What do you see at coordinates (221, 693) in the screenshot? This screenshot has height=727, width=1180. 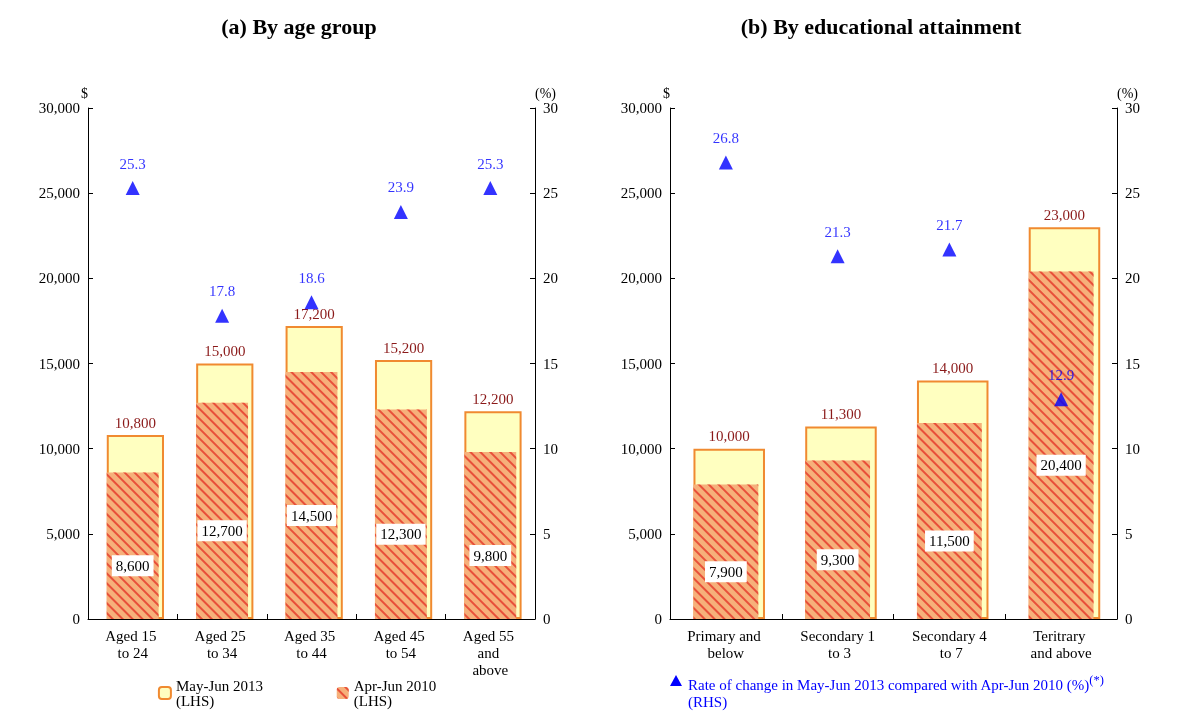 I see `legend-label: May-Jun 2013 (LHS)` at bounding box center [221, 693].